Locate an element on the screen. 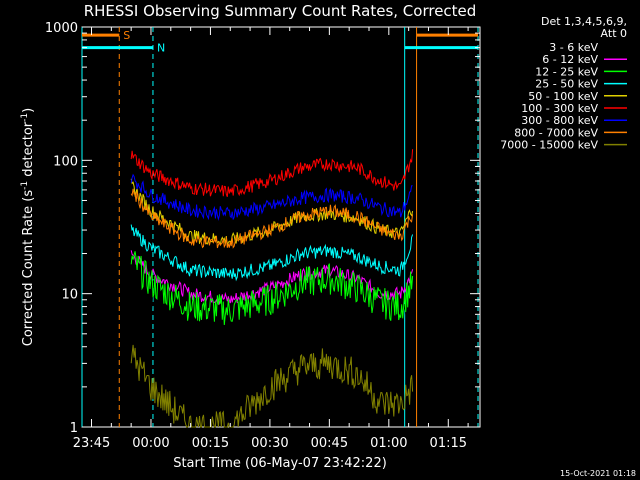 This screenshot has height=480, width=640. legend-item-label: 50 - 100 keV is located at coordinates (563, 96).